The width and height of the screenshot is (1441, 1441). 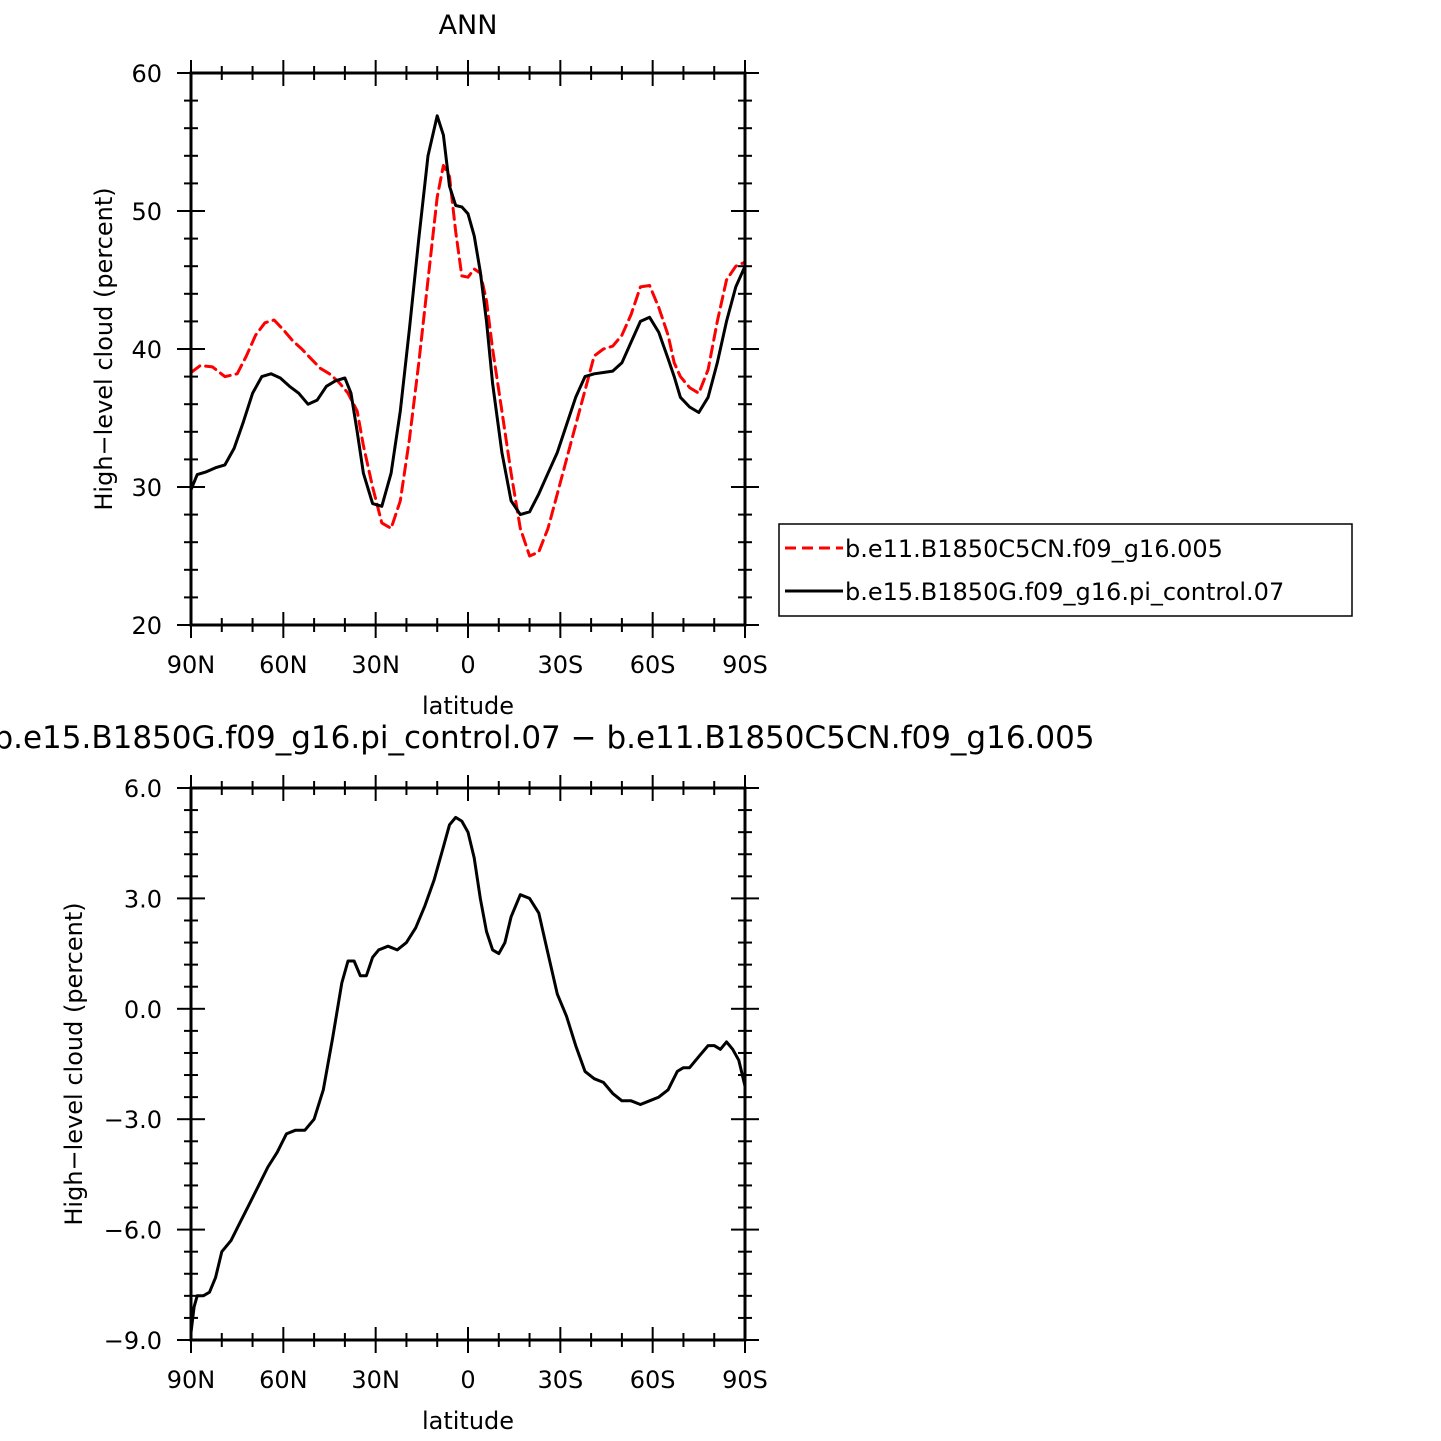 What do you see at coordinates (143, 899) in the screenshot?
I see `y-tick-label: 3.0` at bounding box center [143, 899].